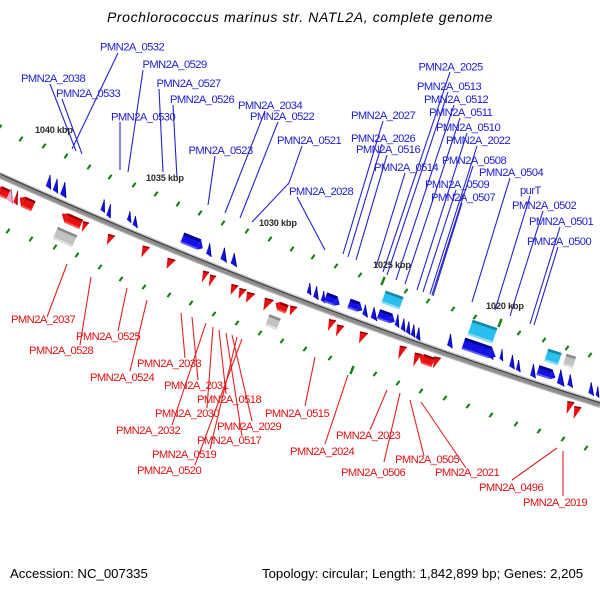 Image resolution: width=600 pixels, height=600 pixels. What do you see at coordinates (189, 84) in the screenshot?
I see `svg-text: PMN2A_0527` at bounding box center [189, 84].